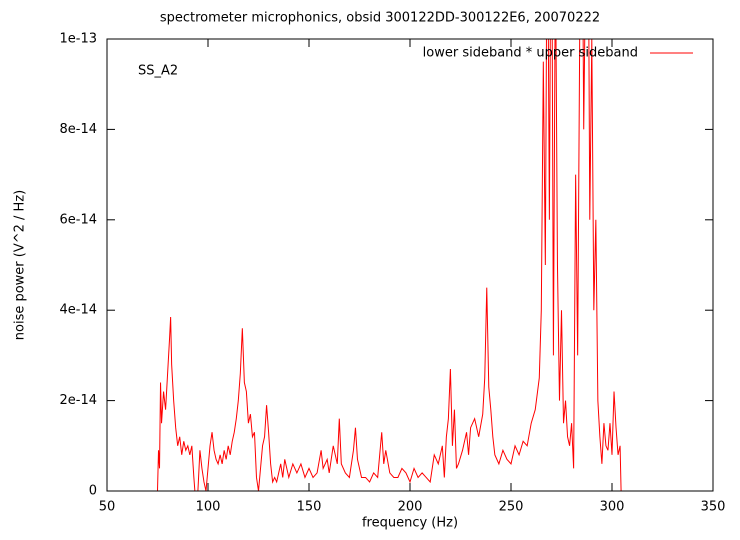  I want to click on y-tick-label: 2e-14, so click(78, 400).